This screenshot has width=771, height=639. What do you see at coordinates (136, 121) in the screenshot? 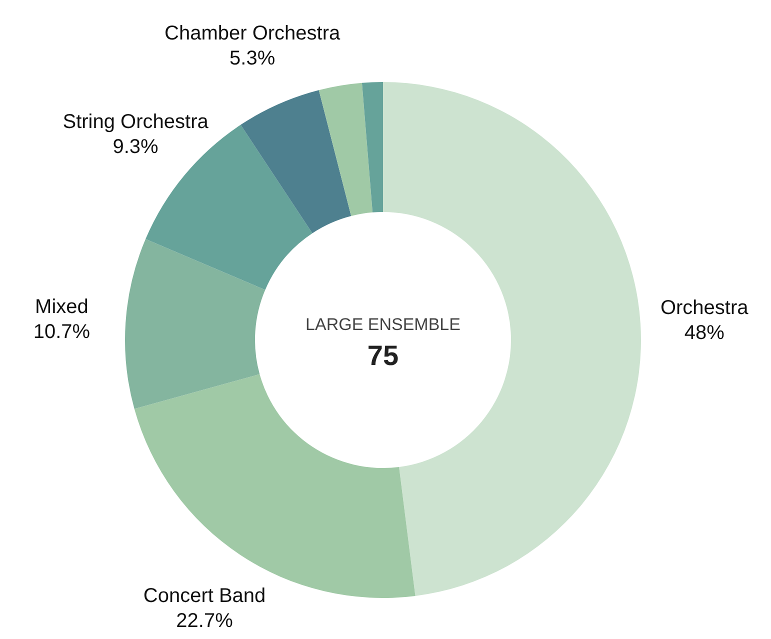
I see `slice-label: String Orchestra` at bounding box center [136, 121].